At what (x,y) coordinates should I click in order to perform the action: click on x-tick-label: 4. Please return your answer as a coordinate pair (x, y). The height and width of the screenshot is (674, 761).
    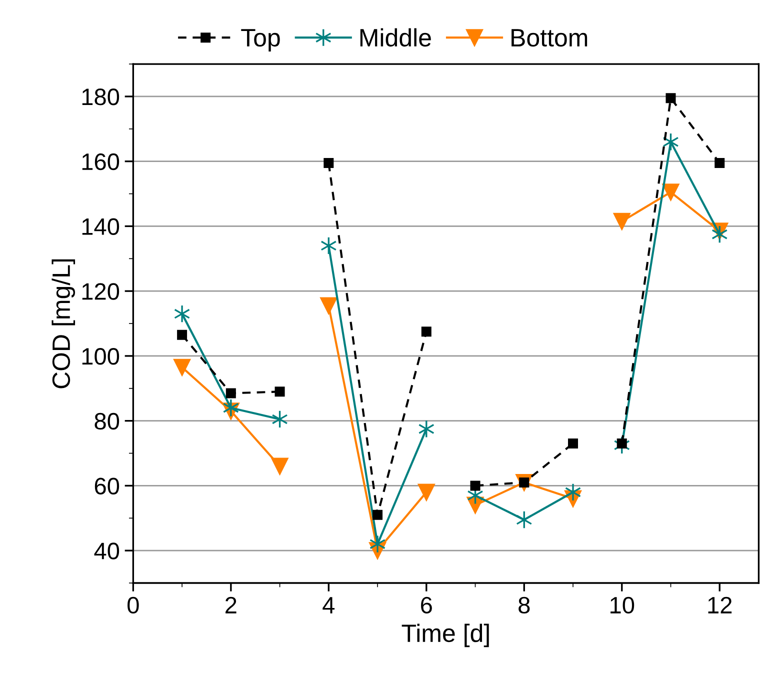
    Looking at the image, I should click on (328, 605).